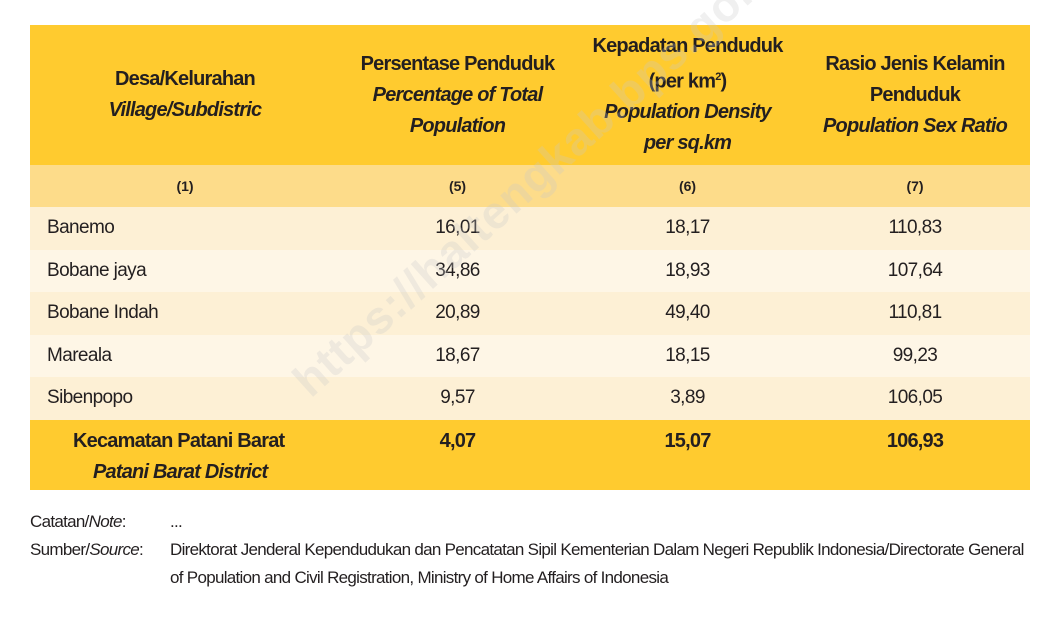 This screenshot has width=1054, height=623. I want to click on total-name-id: Kecamatan Patani Barat, so click(179, 440).